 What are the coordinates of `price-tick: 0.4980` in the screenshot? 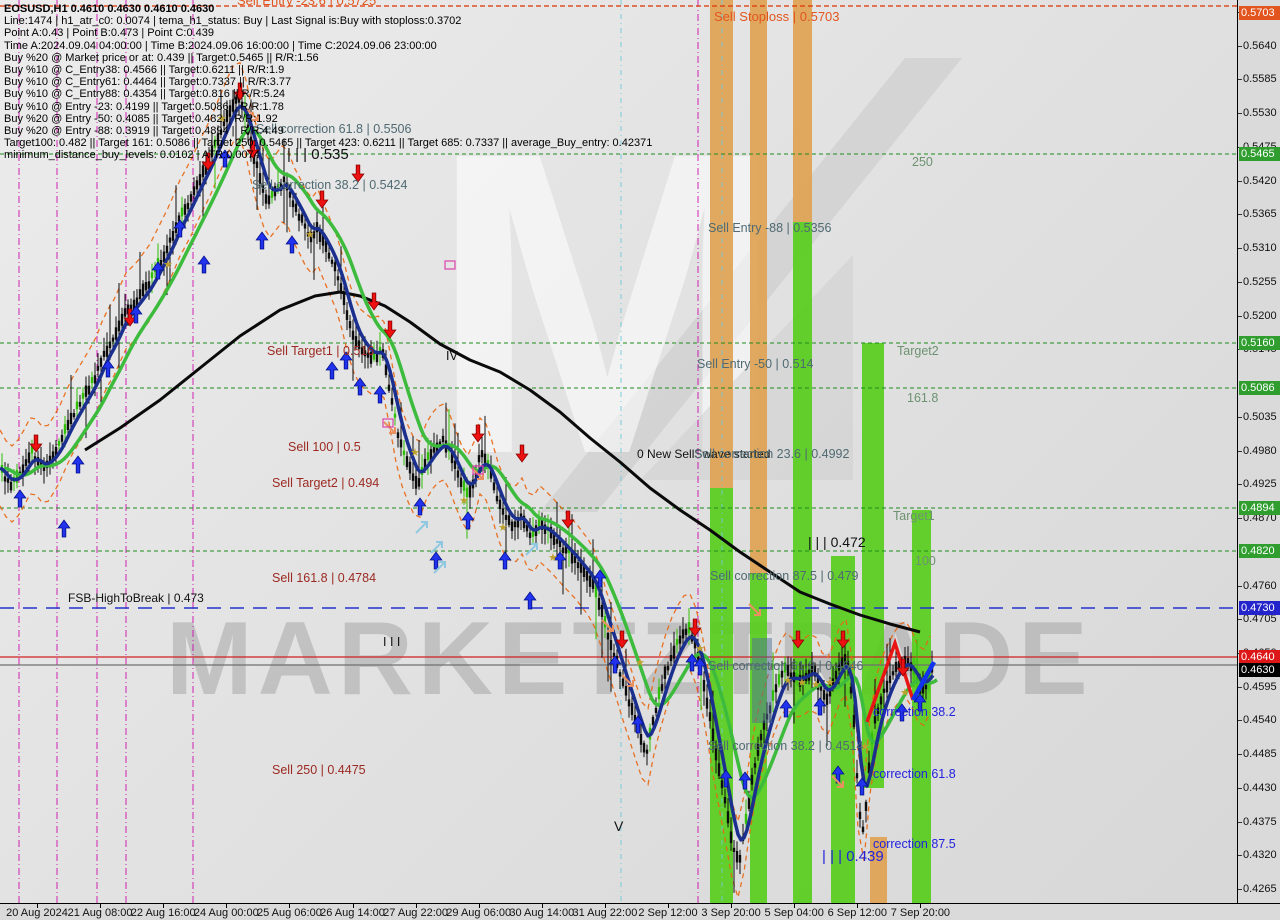 It's located at (1257, 451).